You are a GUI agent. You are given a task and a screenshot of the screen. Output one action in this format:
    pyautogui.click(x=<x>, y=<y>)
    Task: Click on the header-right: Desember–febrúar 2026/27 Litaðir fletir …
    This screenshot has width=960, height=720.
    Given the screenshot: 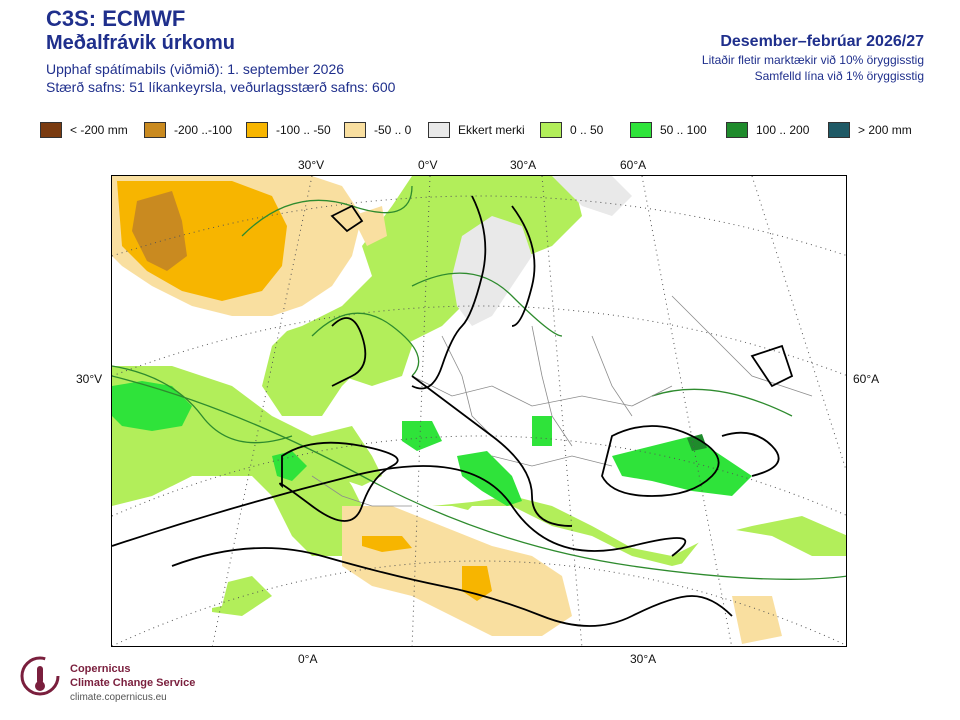 What is the action you would take?
    pyautogui.click(x=813, y=58)
    